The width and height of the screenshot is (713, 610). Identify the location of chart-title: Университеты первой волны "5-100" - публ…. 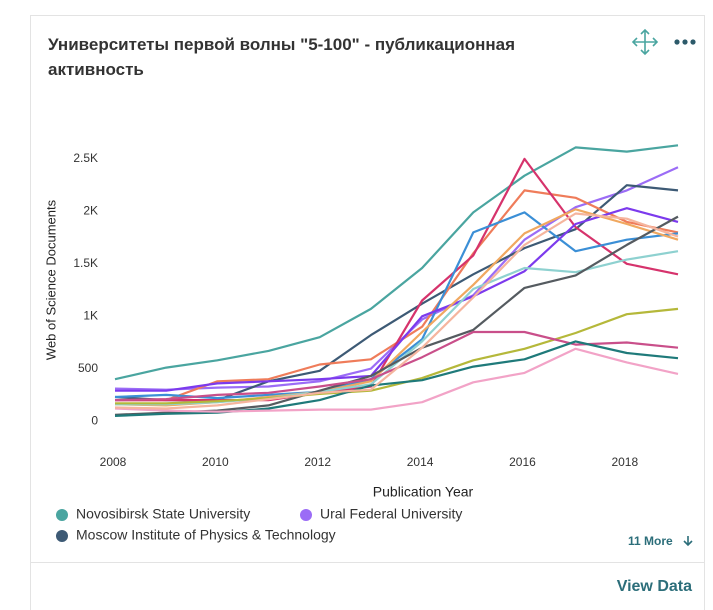
(281, 57).